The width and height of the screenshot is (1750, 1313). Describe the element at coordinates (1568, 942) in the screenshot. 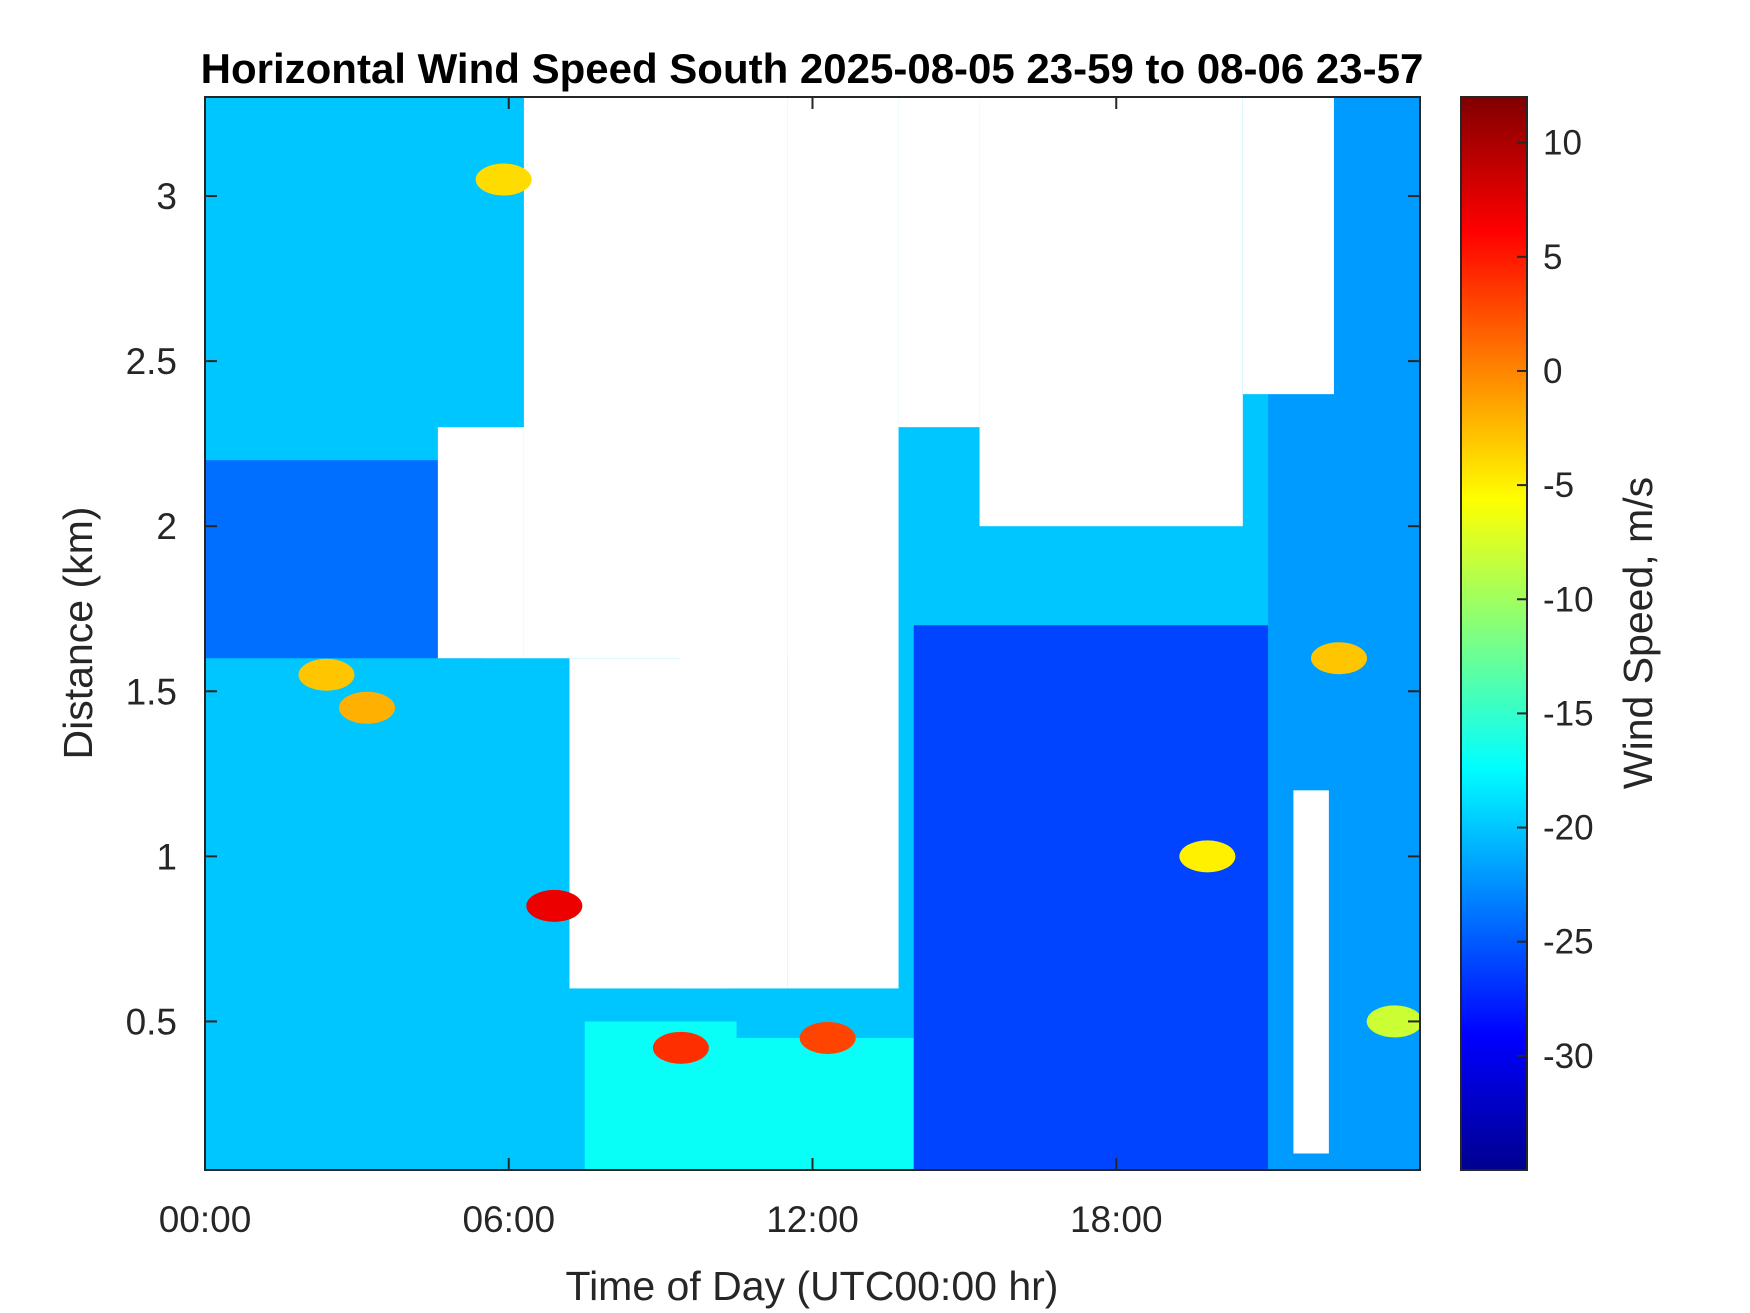

I see `colorbar-tick-label: -25` at that location.